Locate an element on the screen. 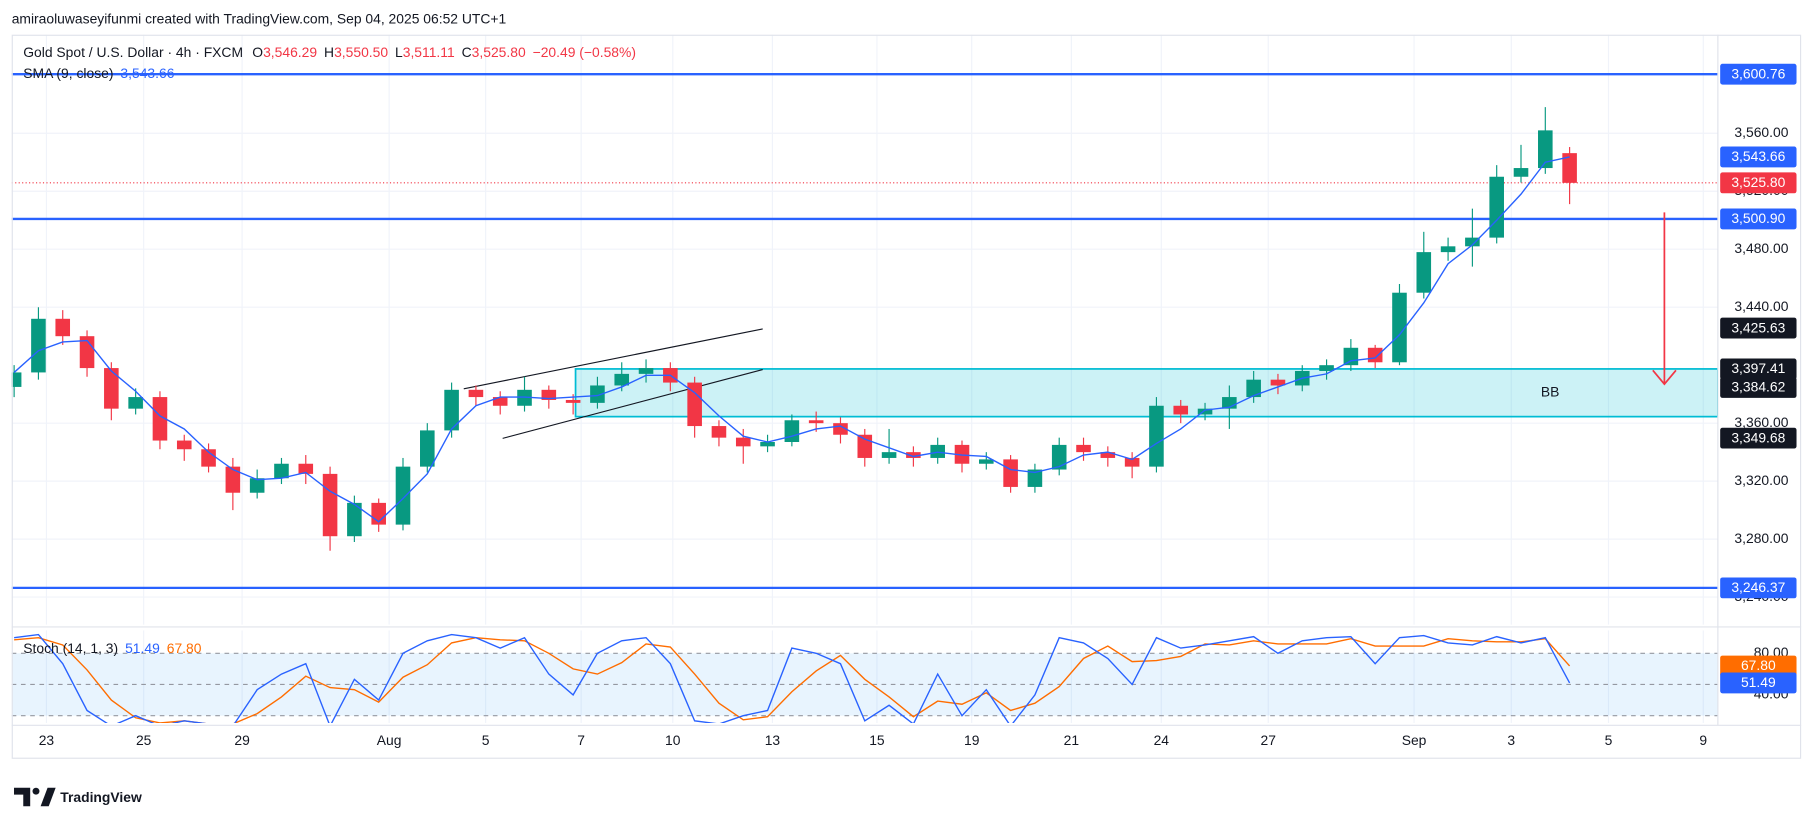 The height and width of the screenshot is (834, 1814). x-tick-label: 13 is located at coordinates (773, 740).